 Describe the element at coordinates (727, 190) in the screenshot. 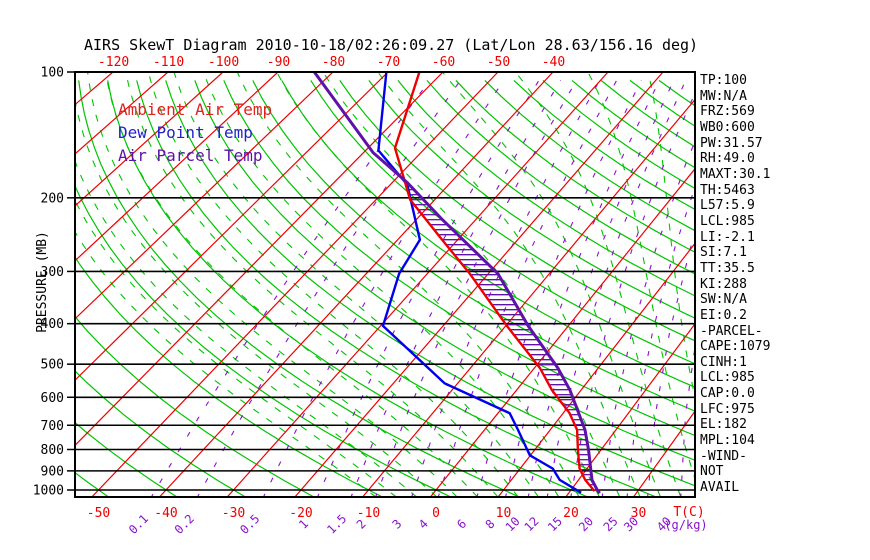

I see `stat-line: TH:5463` at that location.